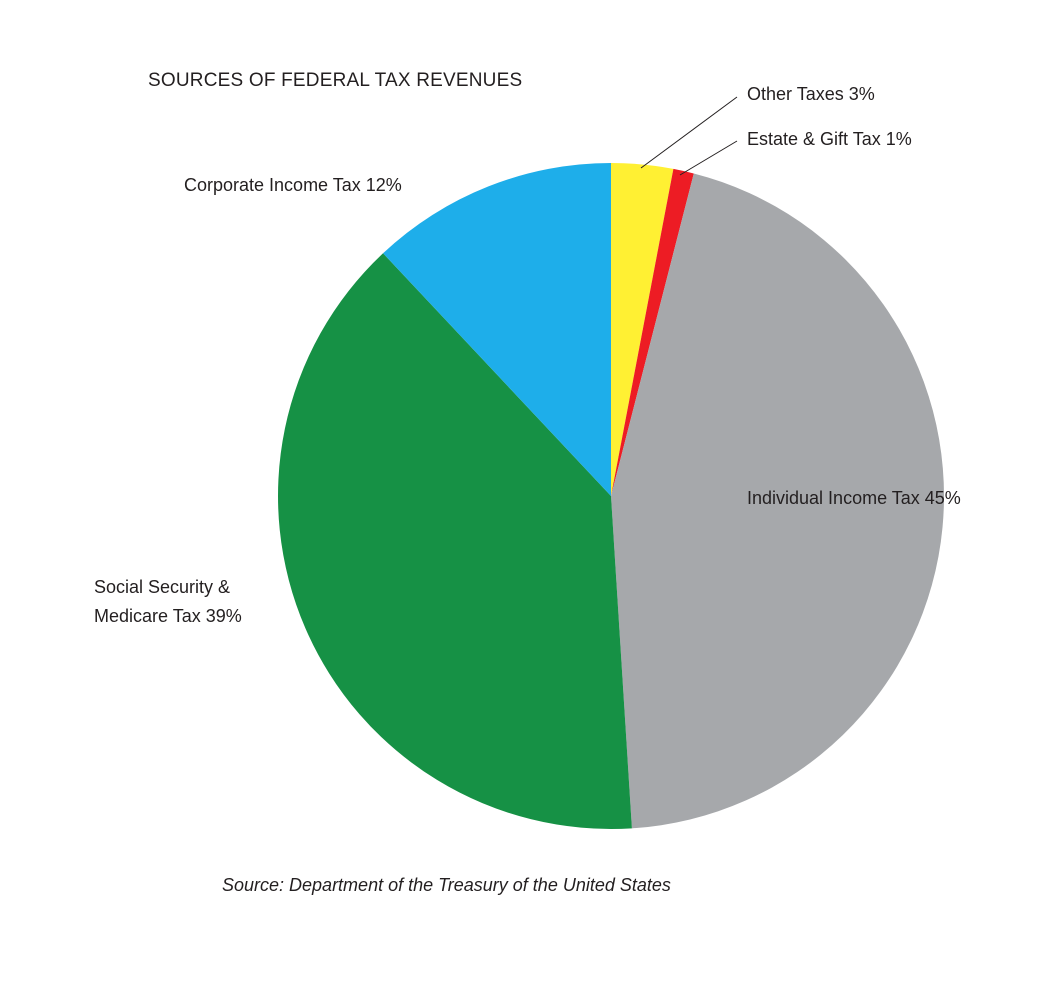  I want to click on leader-line-other-taxes, so click(689, 132).